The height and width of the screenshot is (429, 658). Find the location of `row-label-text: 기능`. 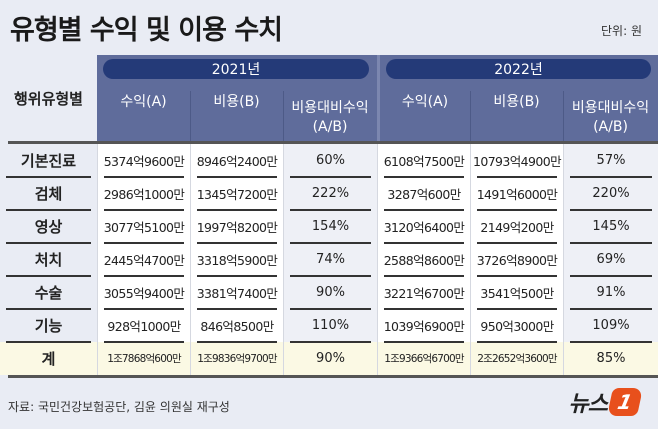

row-label-text: 기능 is located at coordinates (48, 326).